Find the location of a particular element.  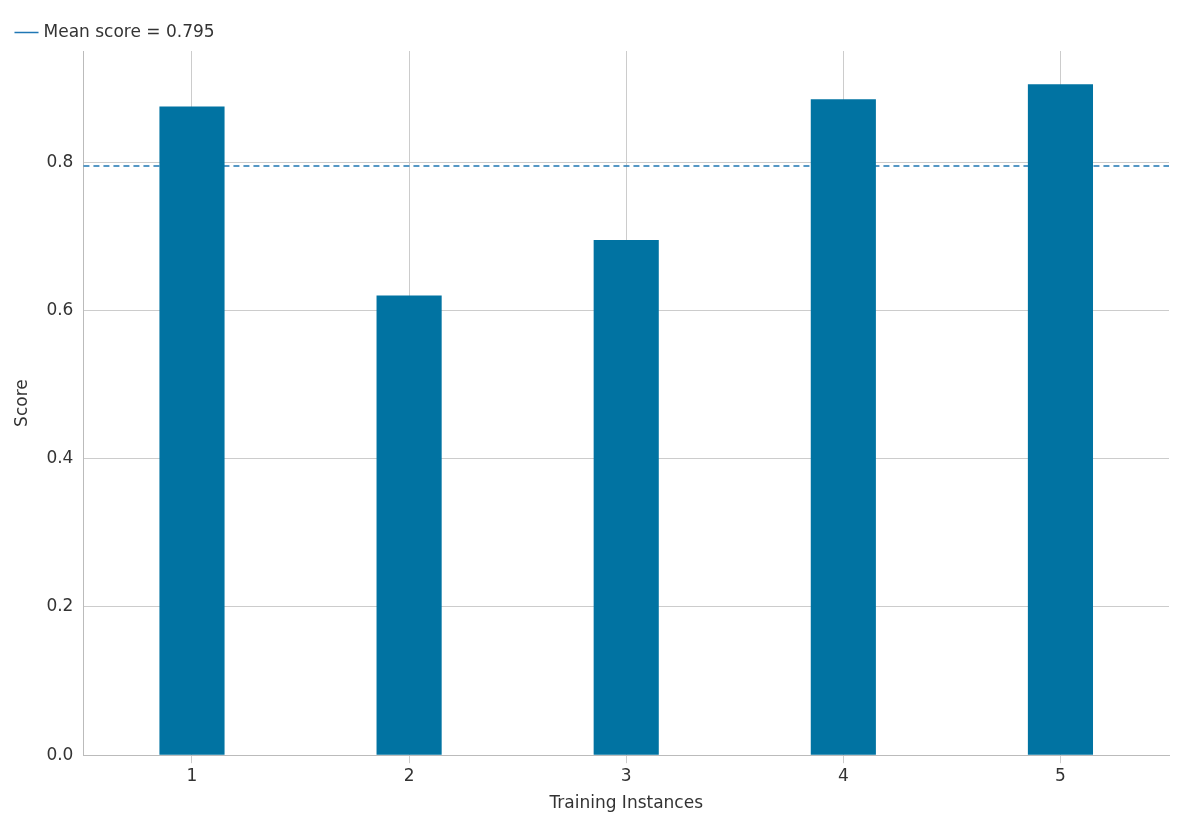

y-tick-label: 0.0 is located at coordinates (60, 753).